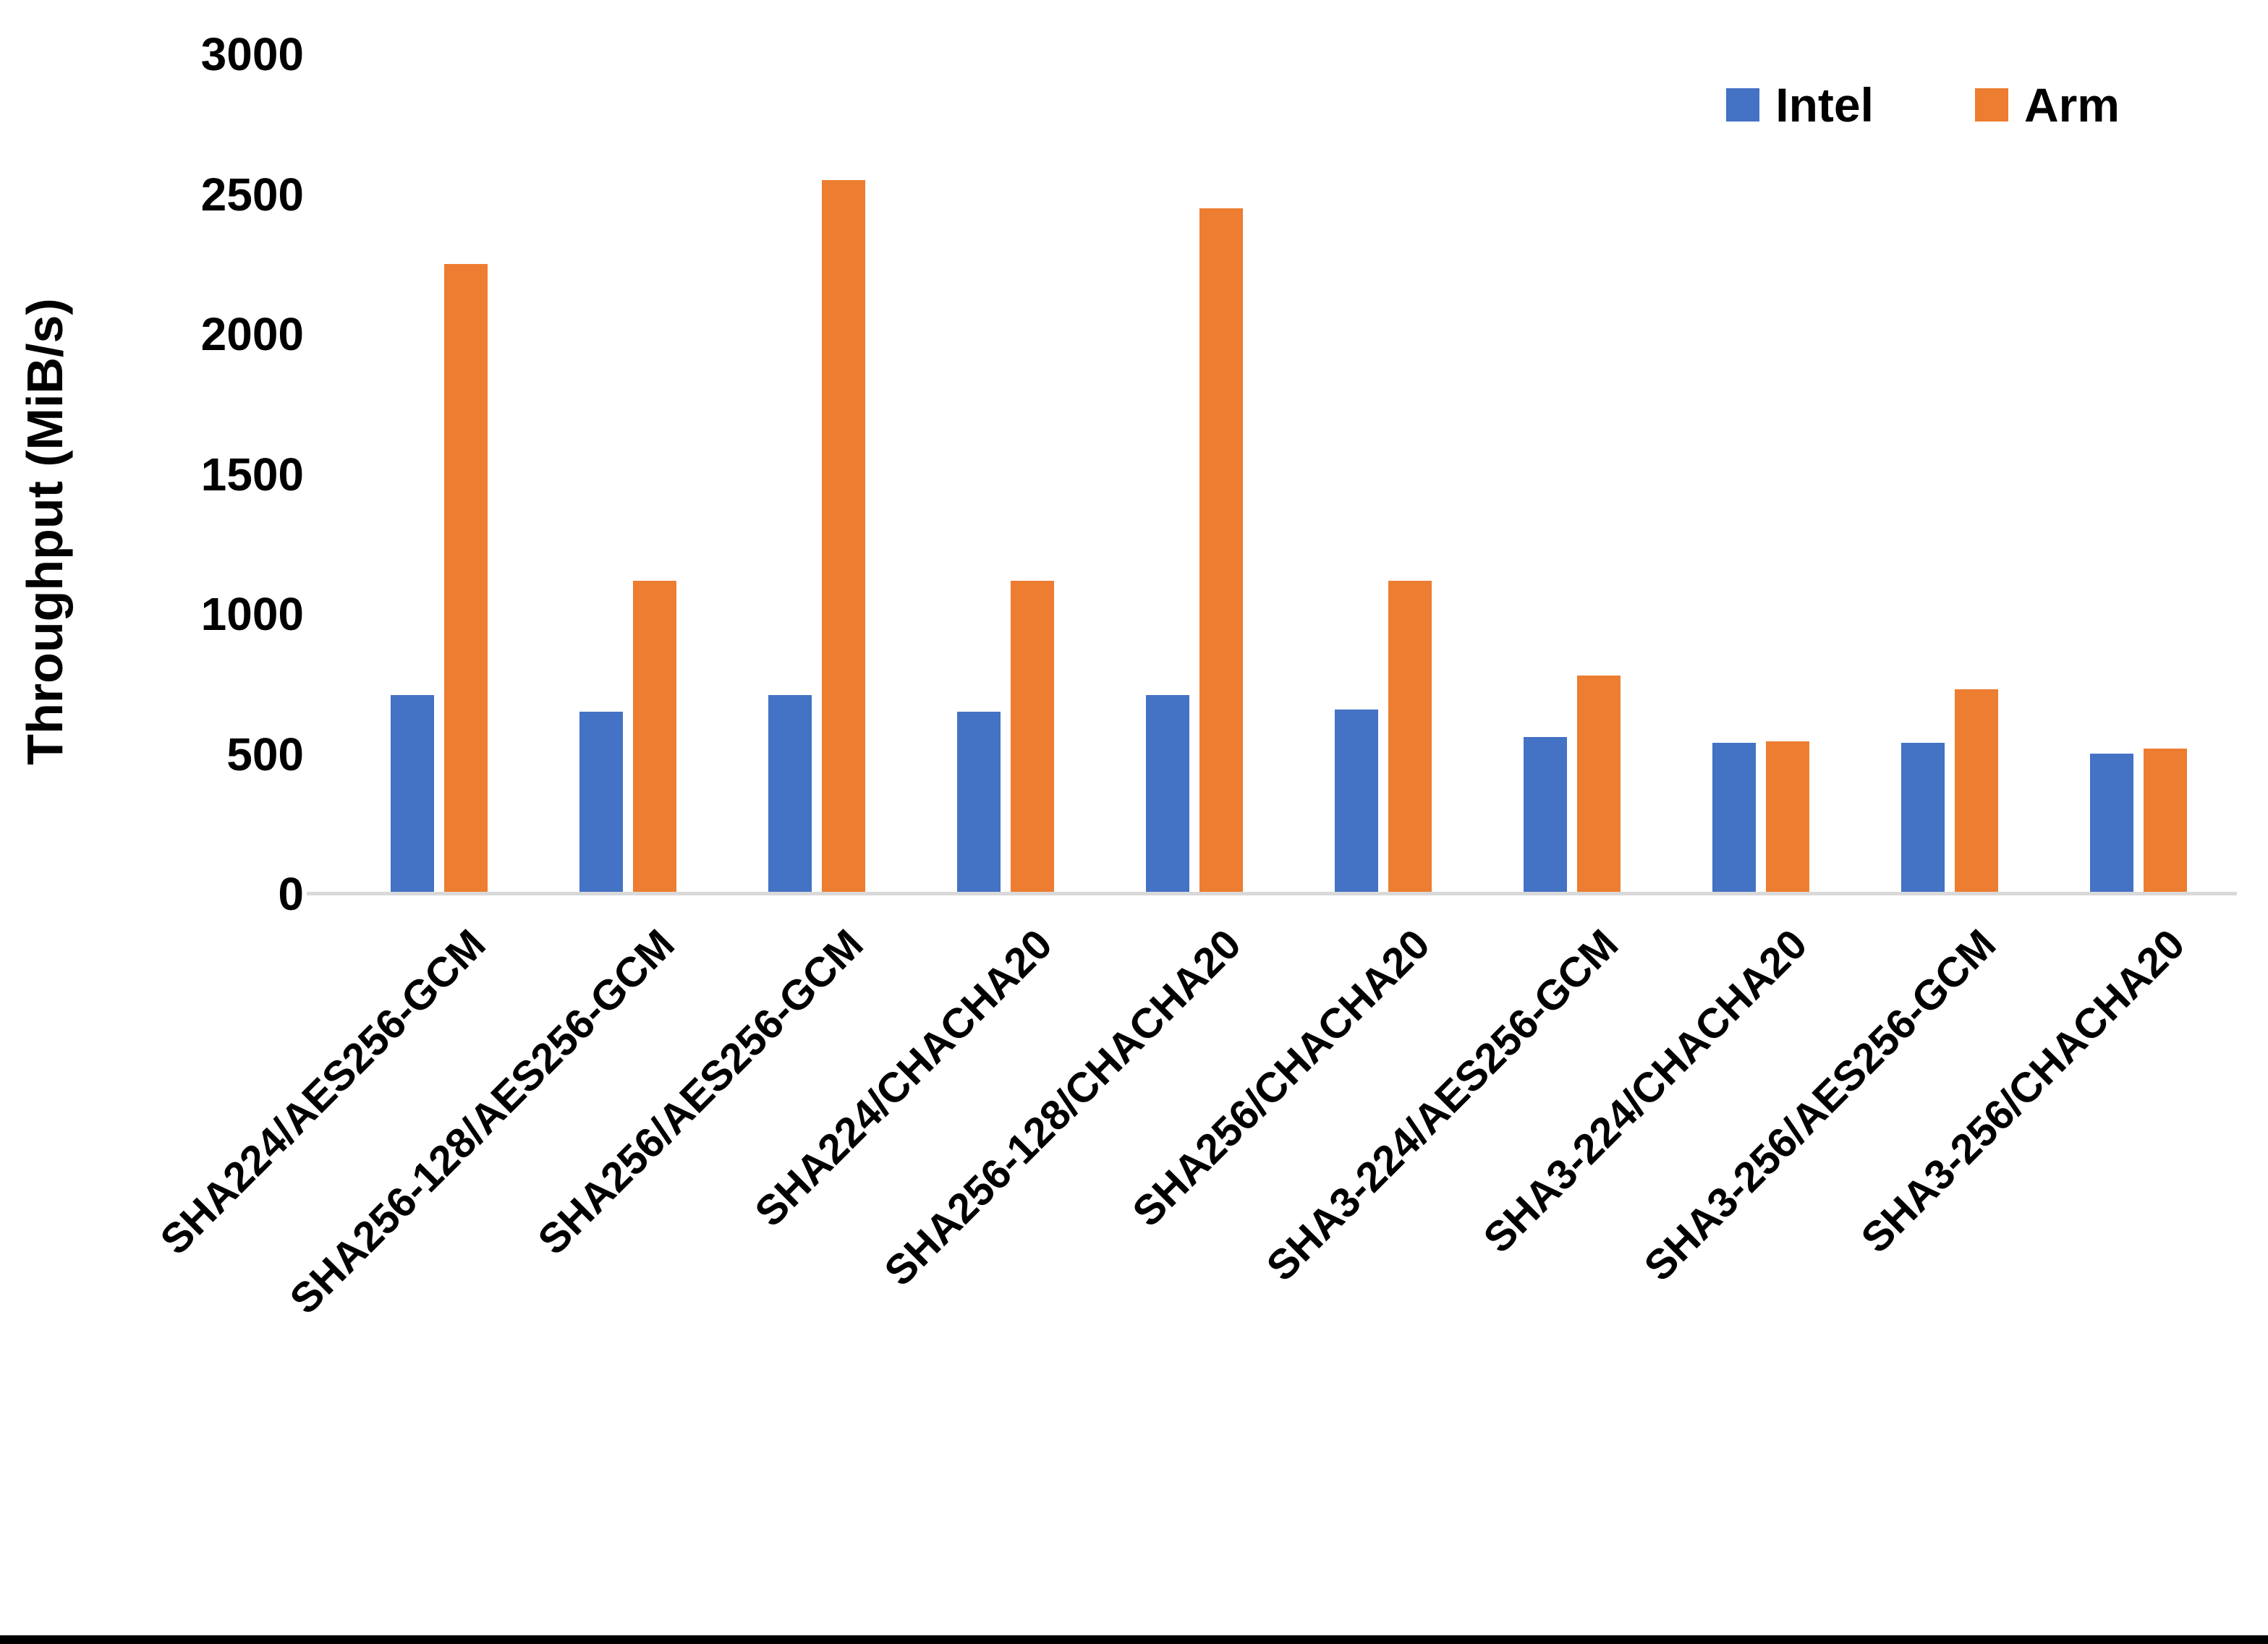  I want to click on x-axis-line, so click(1272, 893).